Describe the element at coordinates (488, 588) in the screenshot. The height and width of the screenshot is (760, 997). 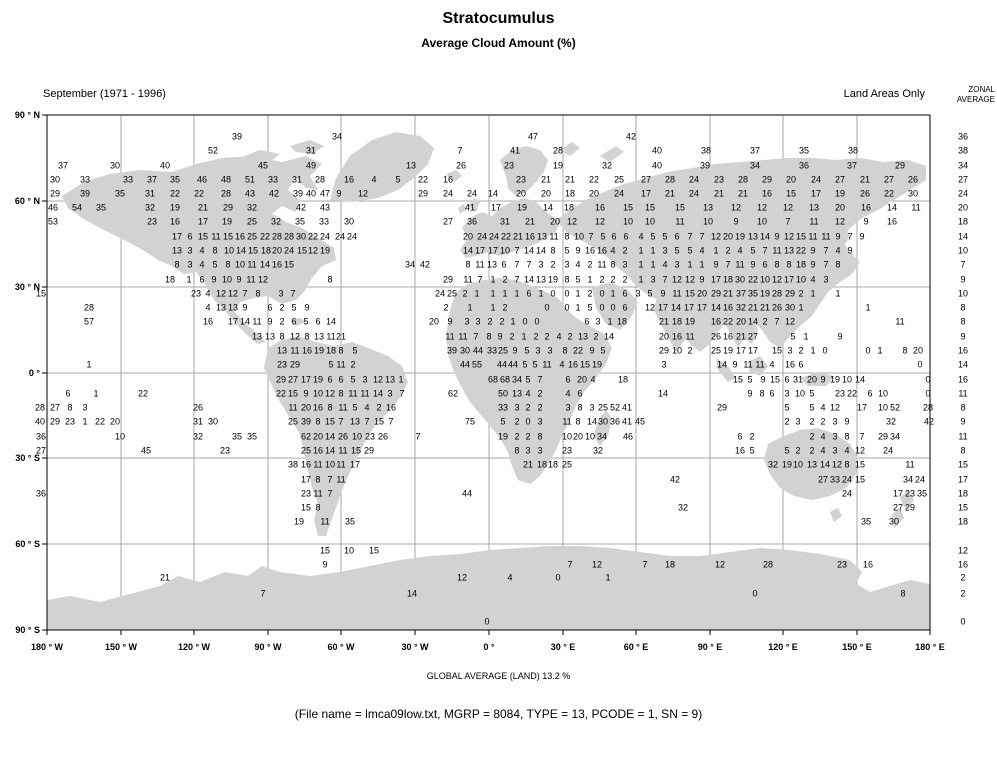
I see `land-antarctica` at that location.